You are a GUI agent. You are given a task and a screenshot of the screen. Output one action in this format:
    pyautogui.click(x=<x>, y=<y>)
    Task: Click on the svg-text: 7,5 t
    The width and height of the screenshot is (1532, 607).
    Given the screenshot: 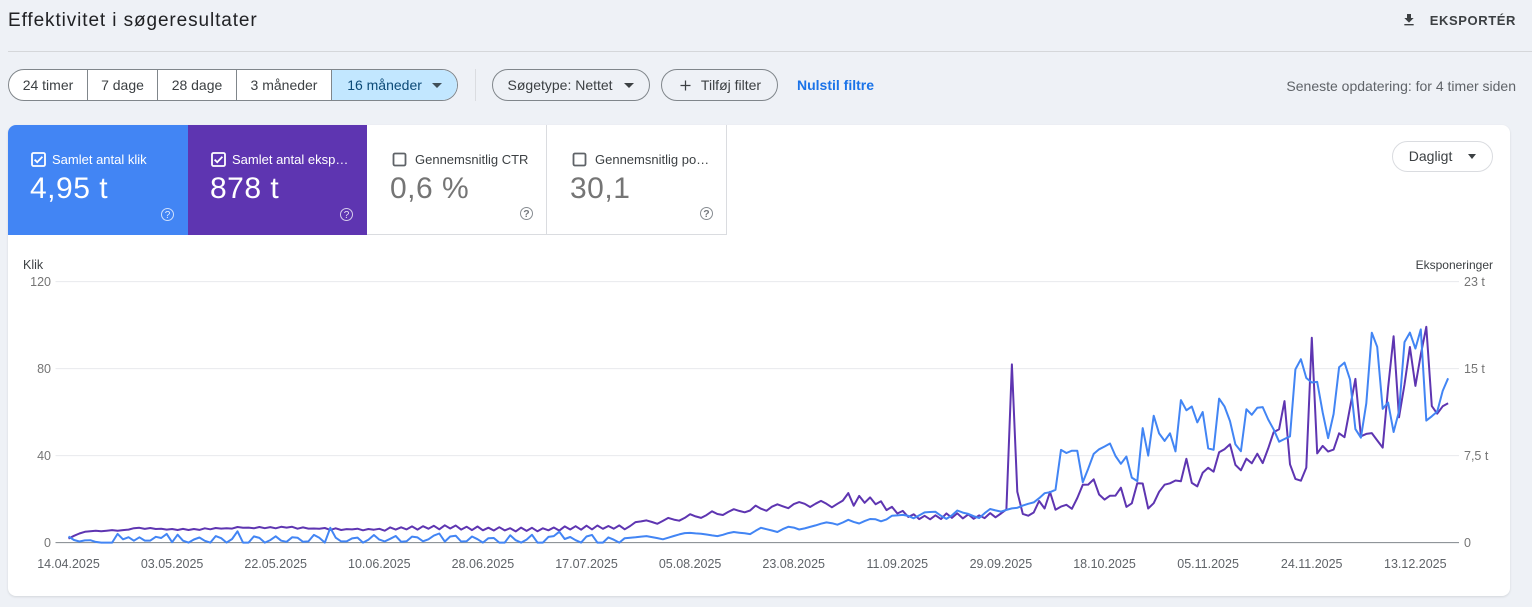 What is the action you would take?
    pyautogui.click(x=1476, y=456)
    